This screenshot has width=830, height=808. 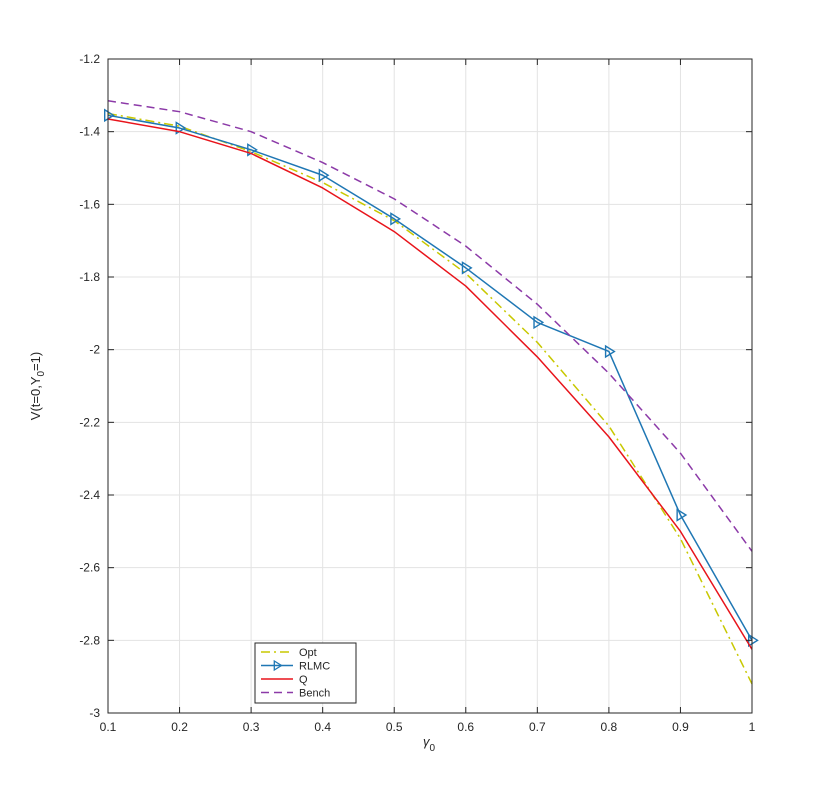 I want to click on x-tick-label: 0.4, so click(x=322, y=727).